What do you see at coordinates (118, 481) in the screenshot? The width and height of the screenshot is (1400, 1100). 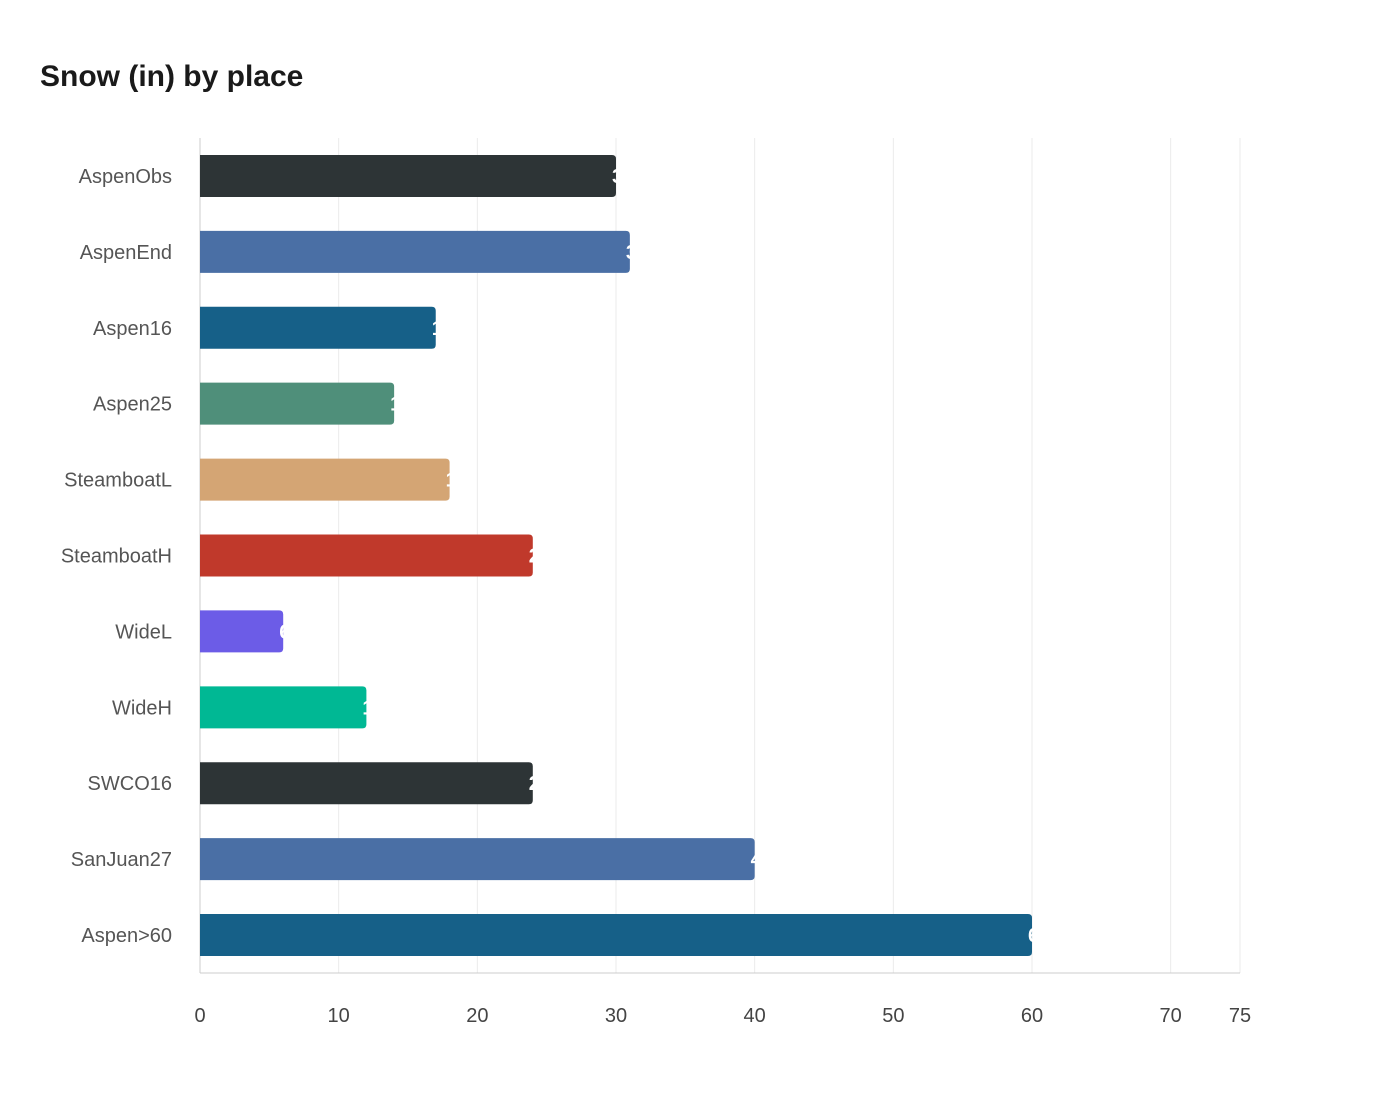 I see `y-tick-label: SteamboatL` at bounding box center [118, 481].